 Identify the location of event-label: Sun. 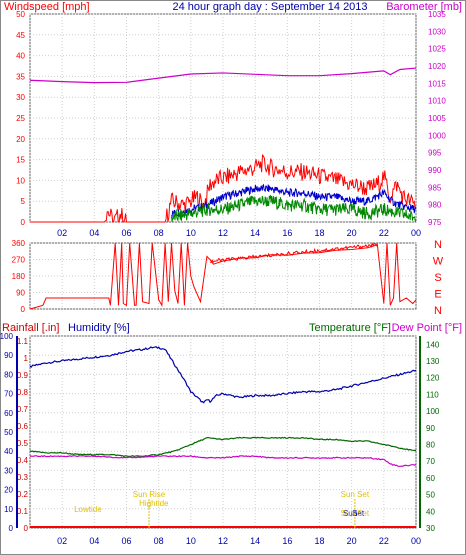
(350, 513).